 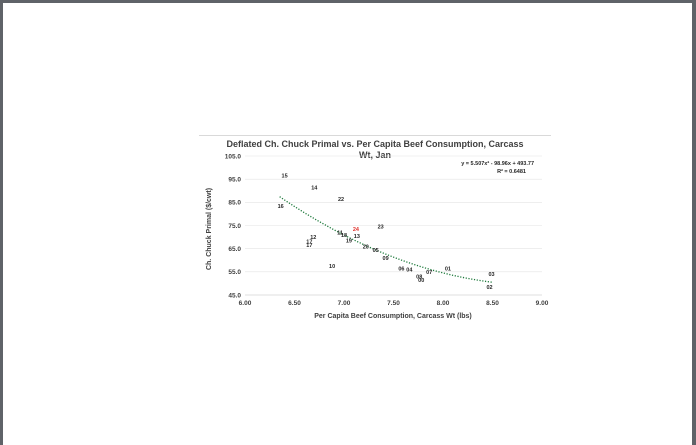 What do you see at coordinates (357, 237) in the screenshot?
I see `data-point-label: 13` at bounding box center [357, 237].